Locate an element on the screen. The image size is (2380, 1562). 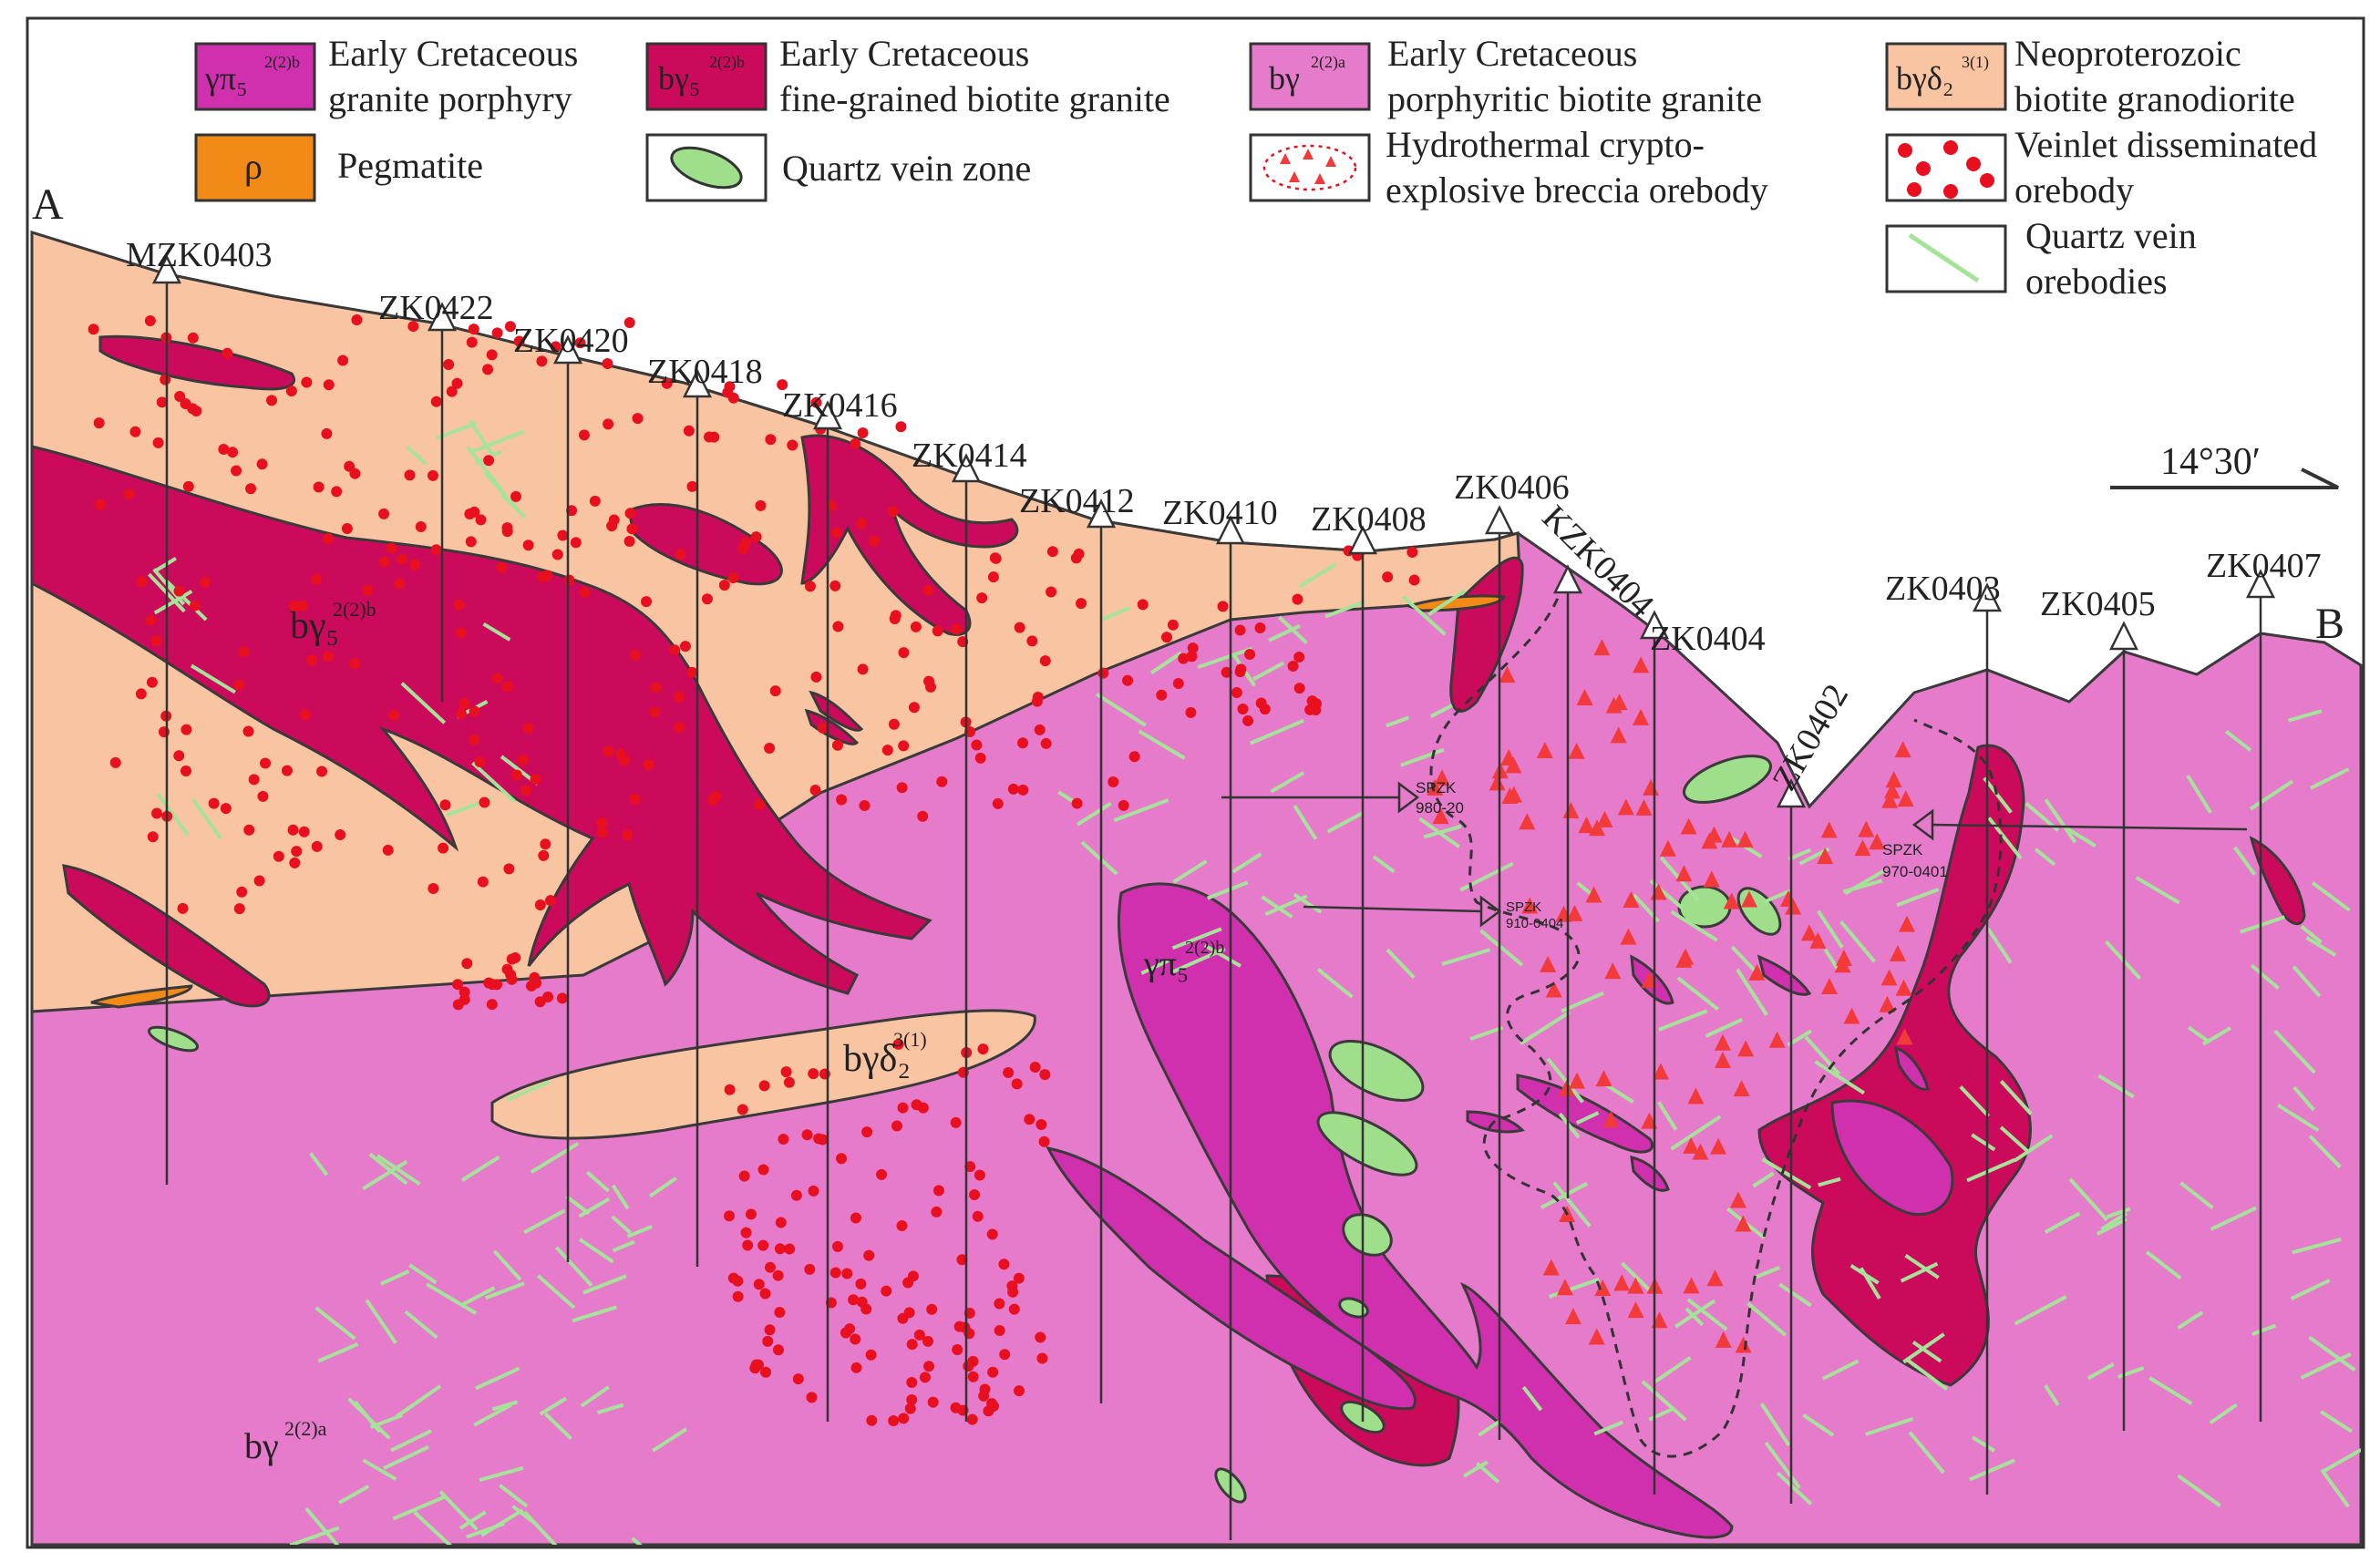
borehole-label: ZK0407 is located at coordinates (2264, 566).